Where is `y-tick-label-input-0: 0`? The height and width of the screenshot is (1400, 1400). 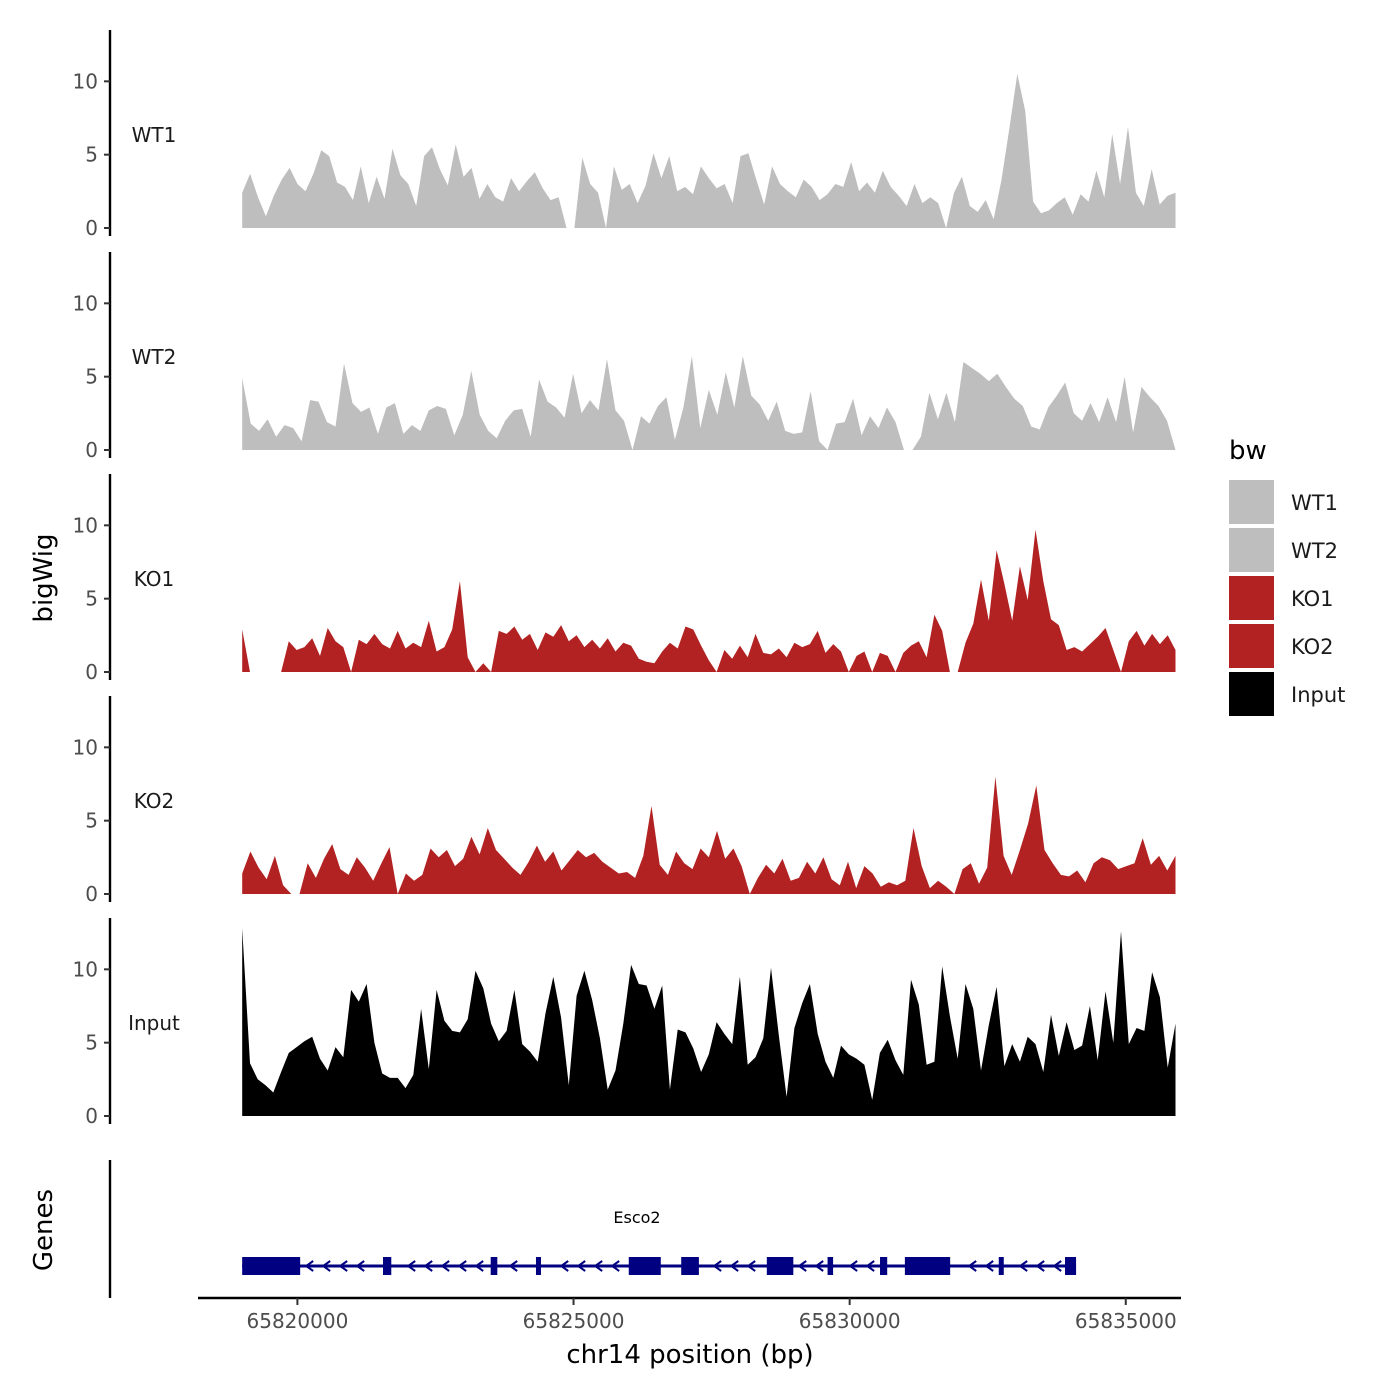
y-tick-label-input-0: 0 is located at coordinates (91, 1116).